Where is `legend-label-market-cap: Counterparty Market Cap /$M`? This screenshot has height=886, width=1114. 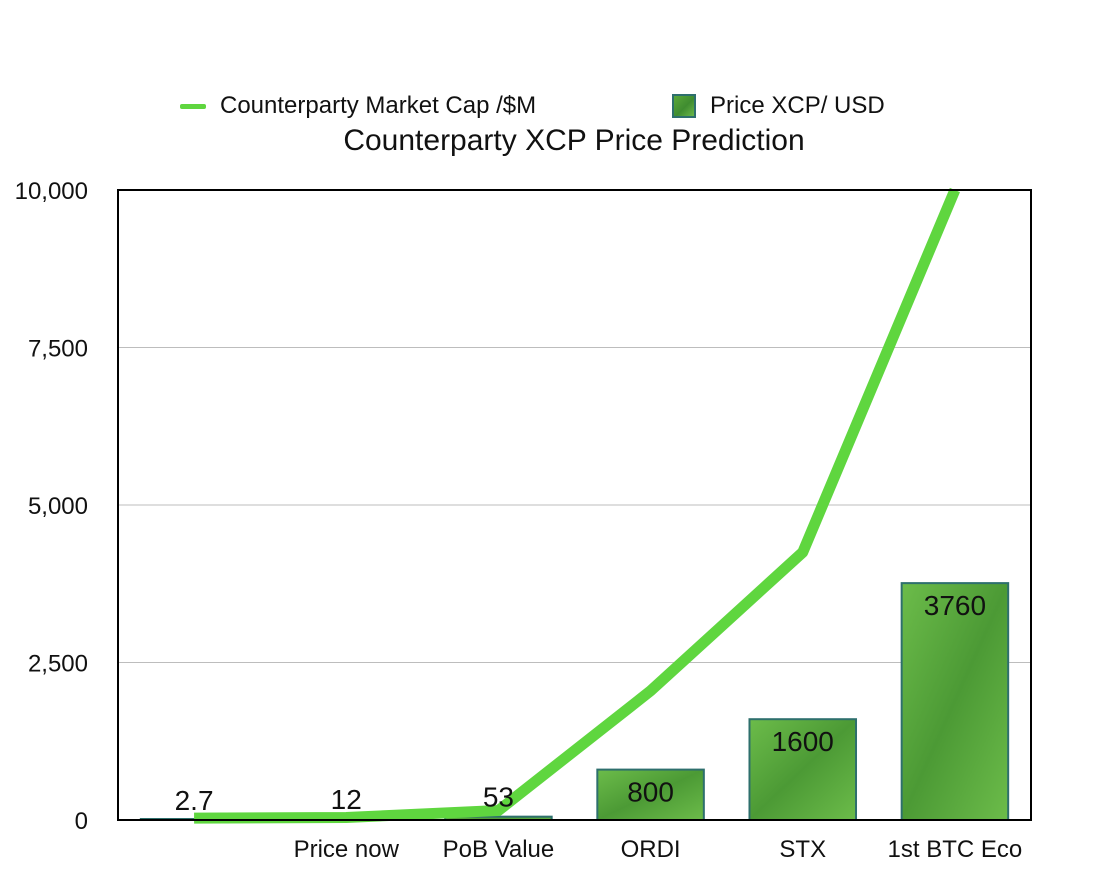 legend-label-market-cap: Counterparty Market Cap /$M is located at coordinates (378, 105).